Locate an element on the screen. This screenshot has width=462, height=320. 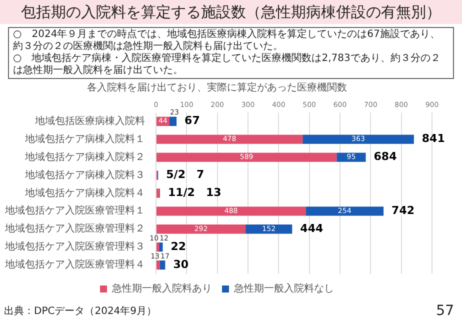
y-tick-label: 地域包括ケア病棟入院料３ is located at coordinates (84, 174).